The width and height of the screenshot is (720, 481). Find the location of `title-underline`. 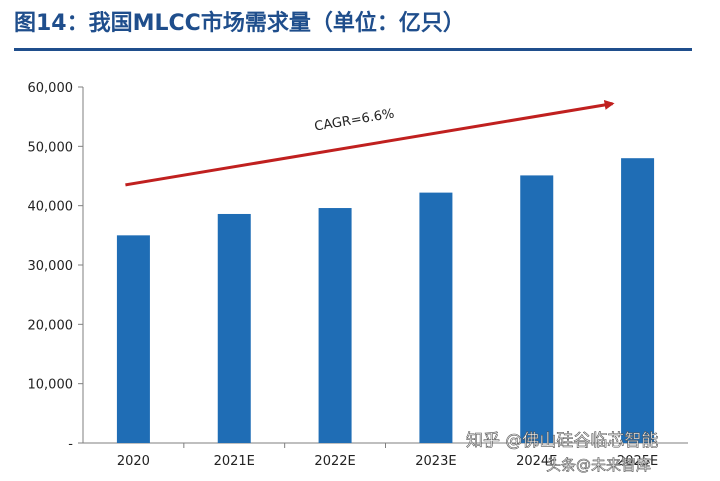

title-underline is located at coordinates (353, 49).